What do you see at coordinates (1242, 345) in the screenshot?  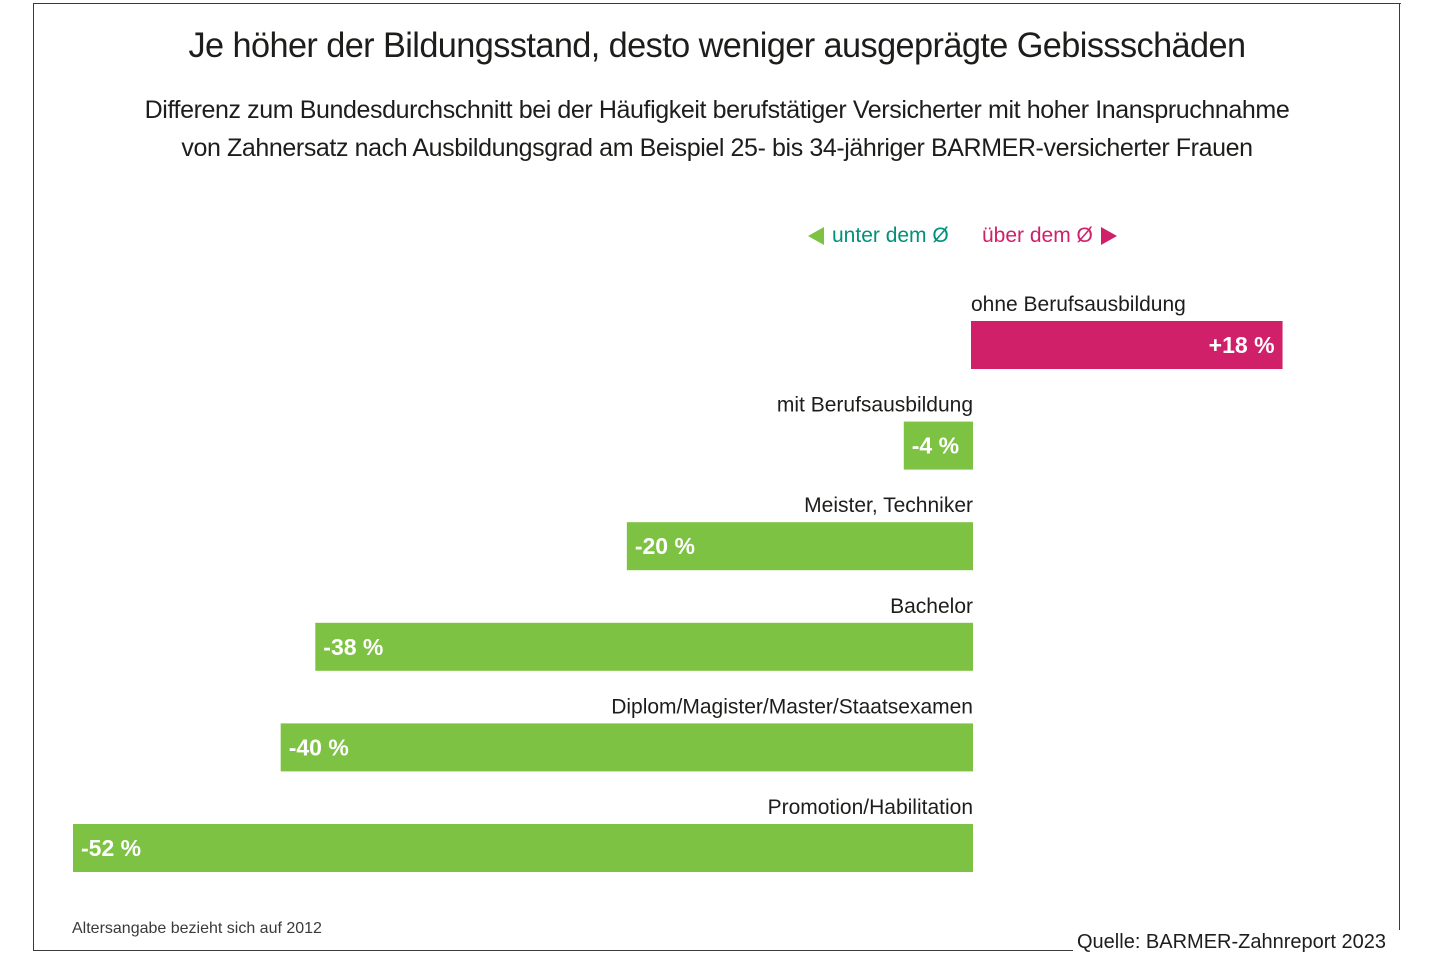 I see `value-label-0: +18 %` at bounding box center [1242, 345].